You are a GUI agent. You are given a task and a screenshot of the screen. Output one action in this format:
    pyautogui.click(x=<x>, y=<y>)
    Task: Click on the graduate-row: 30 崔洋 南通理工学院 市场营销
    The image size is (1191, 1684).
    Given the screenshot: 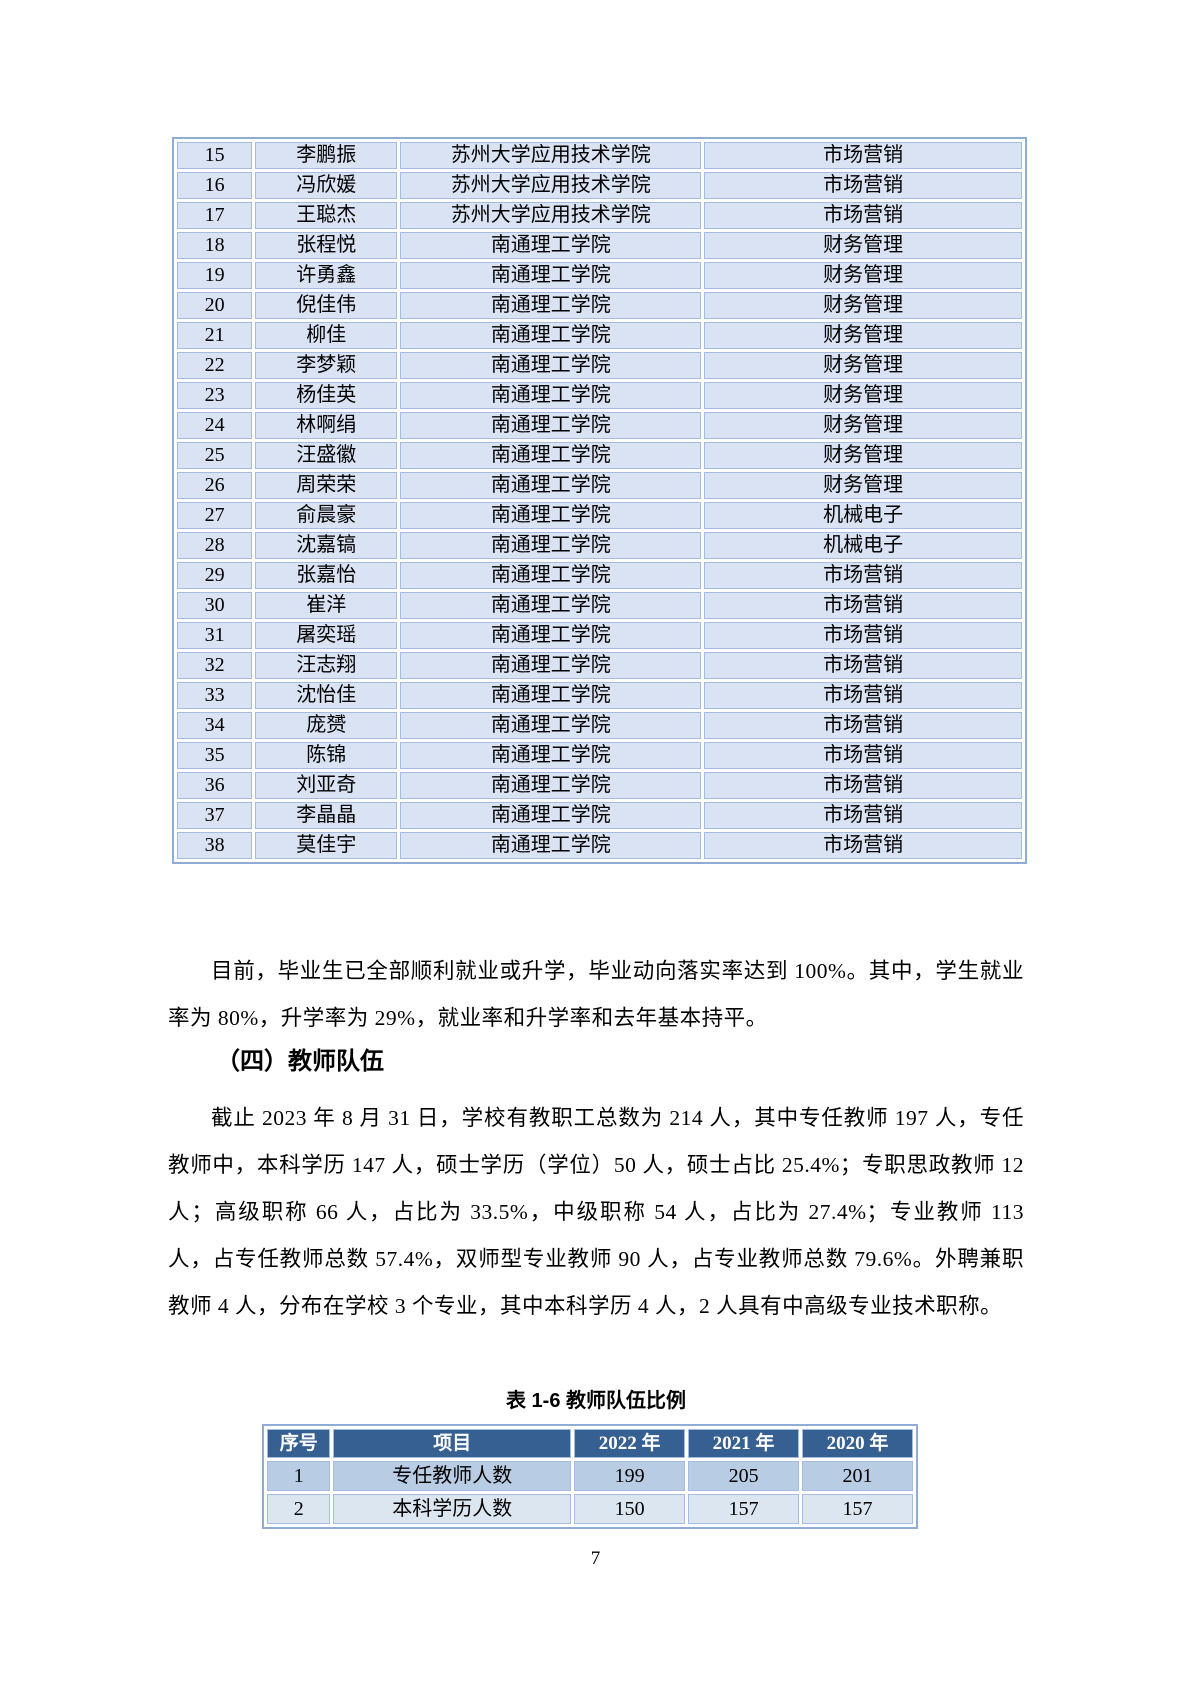 What is the action you would take?
    pyautogui.click(x=599, y=605)
    